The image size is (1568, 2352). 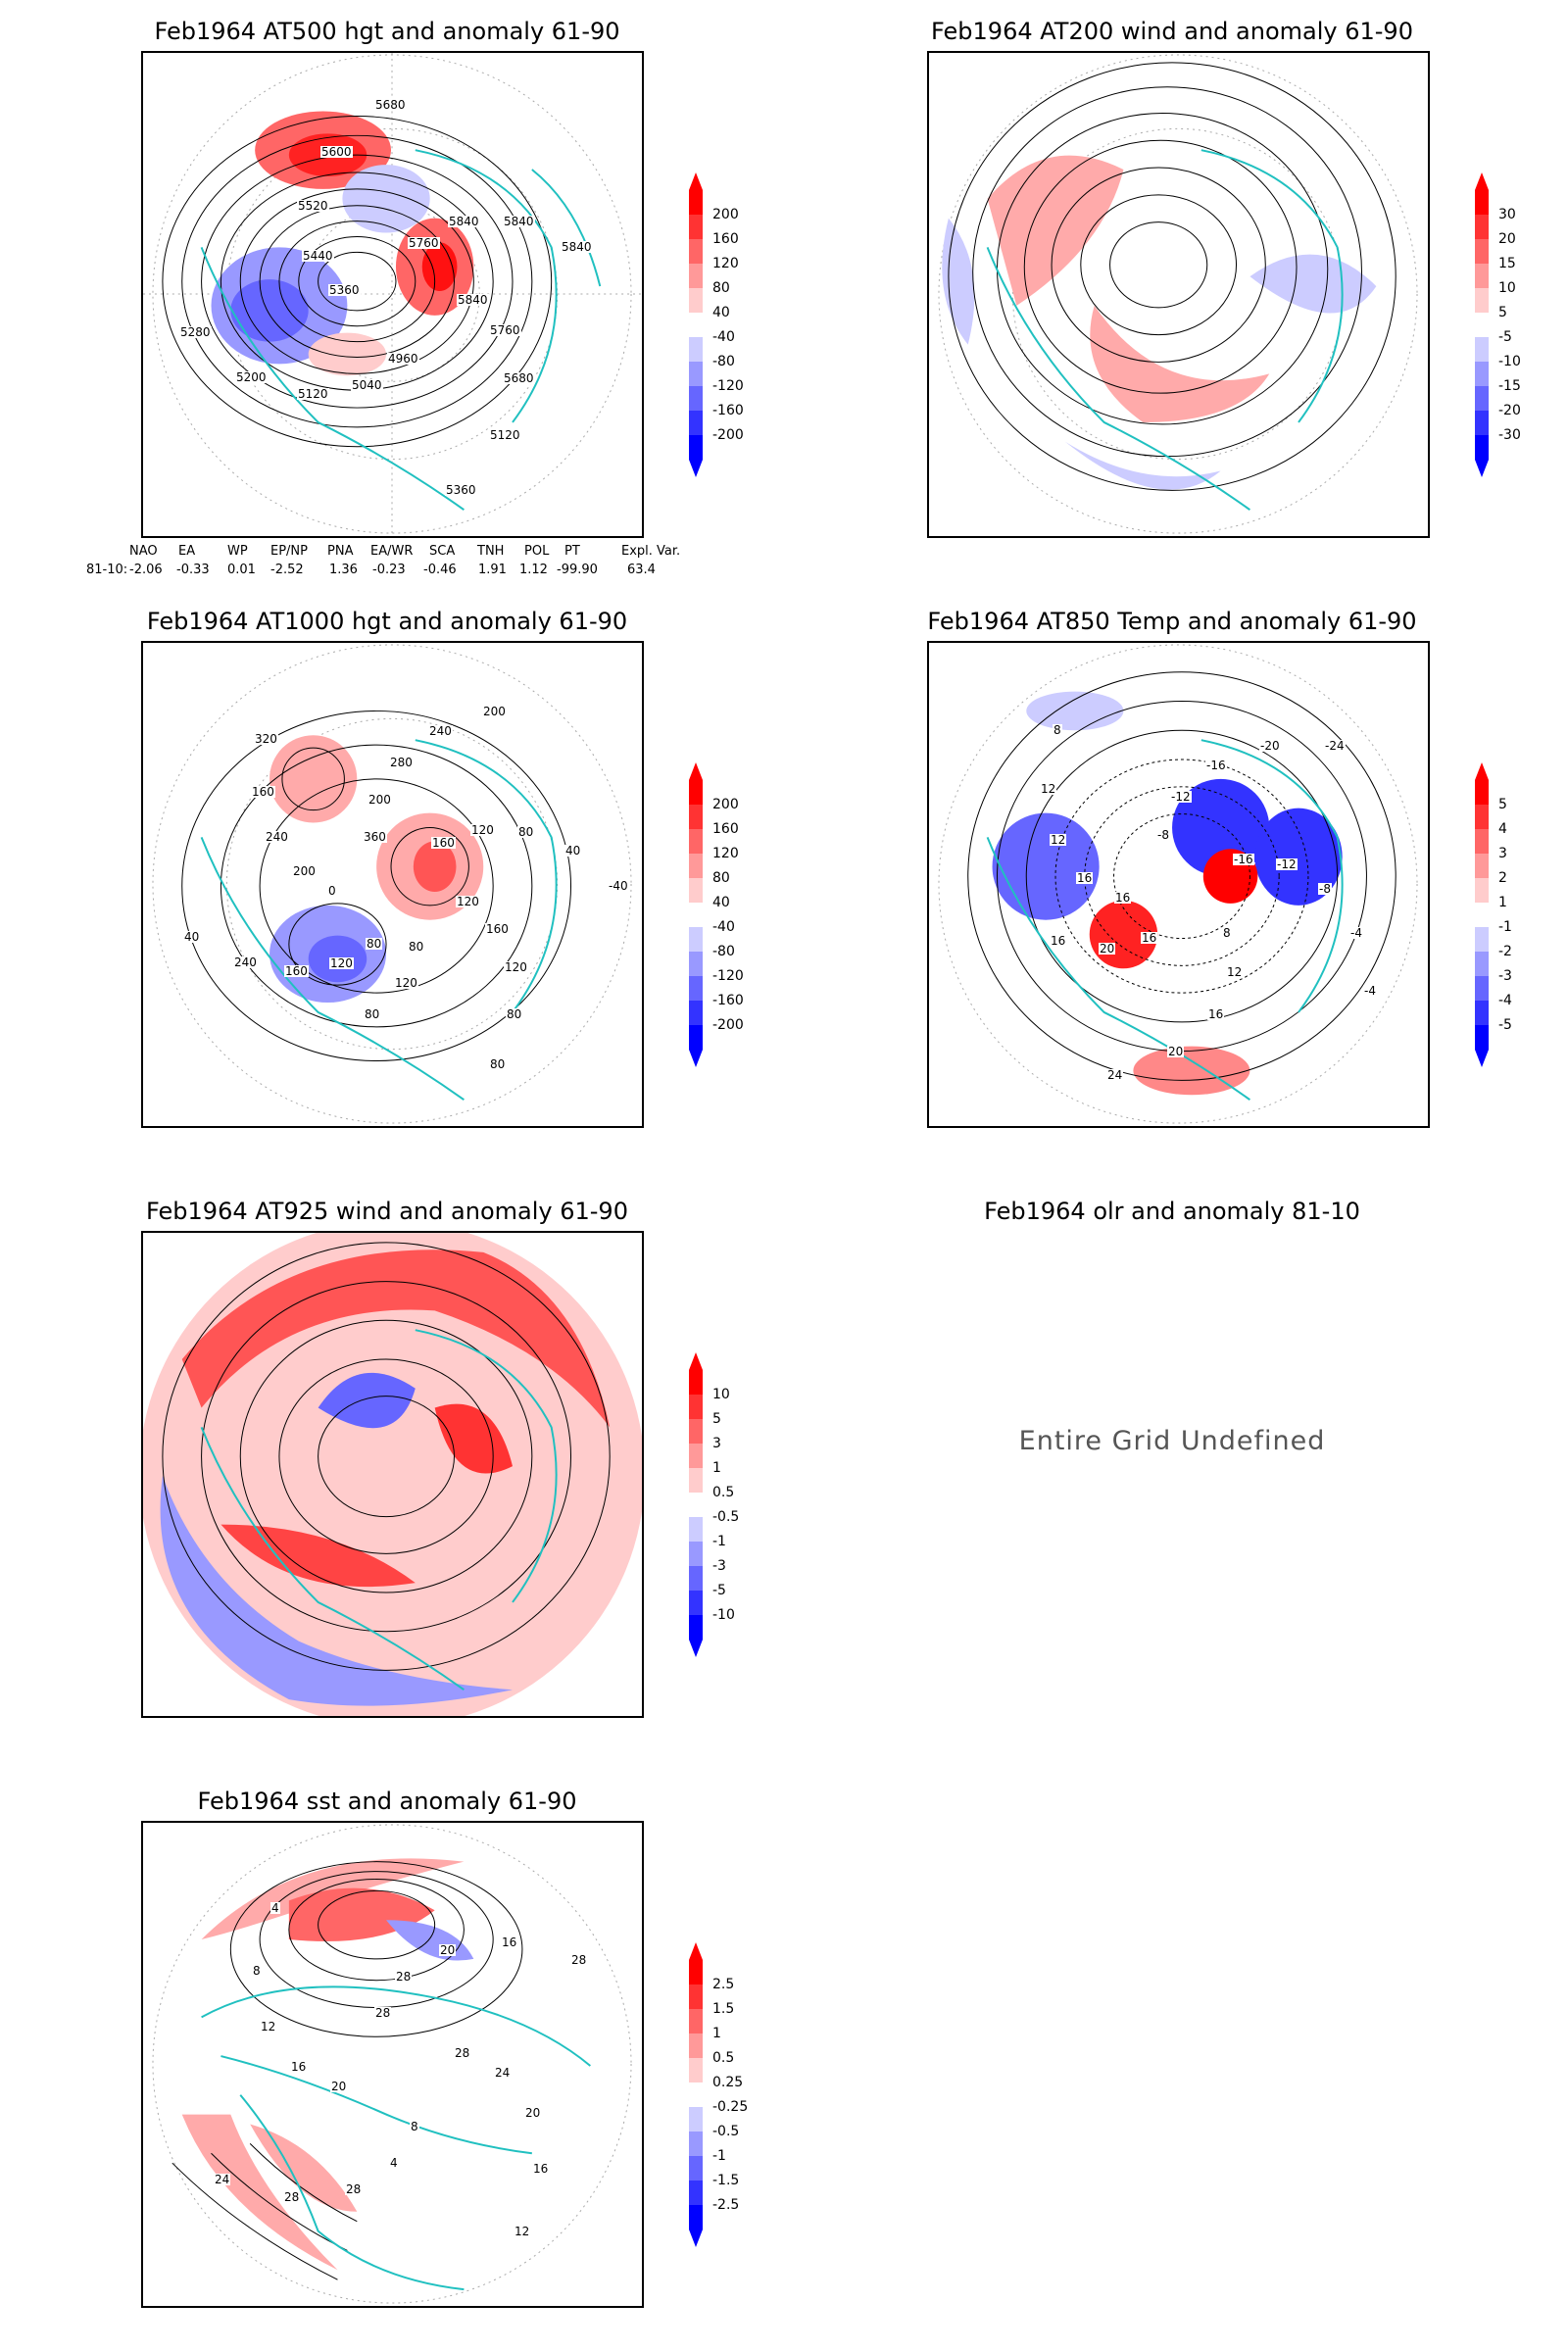 What do you see at coordinates (266, 739) in the screenshot?
I see `contour-label: 320` at bounding box center [266, 739].